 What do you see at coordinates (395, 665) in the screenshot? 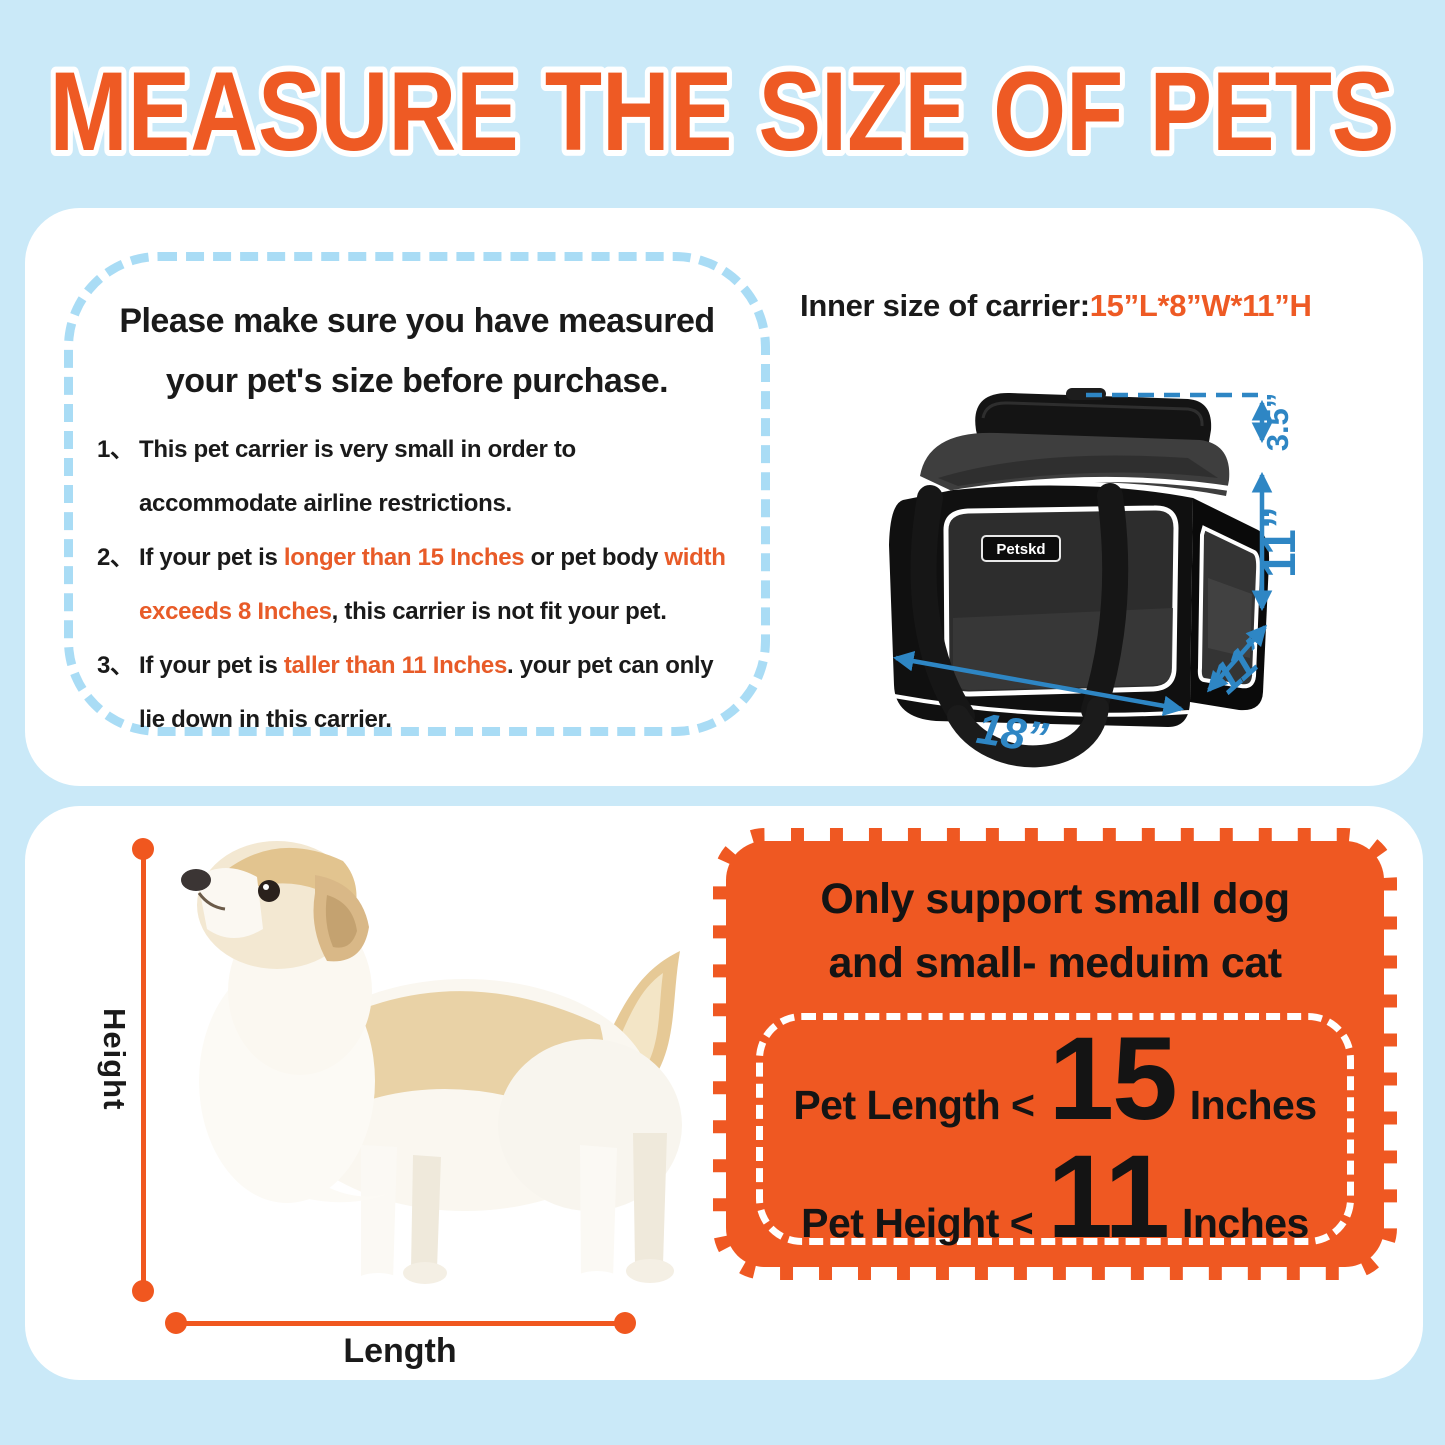
I see `item-text-highlight: taller than 11 Inches` at bounding box center [395, 665].